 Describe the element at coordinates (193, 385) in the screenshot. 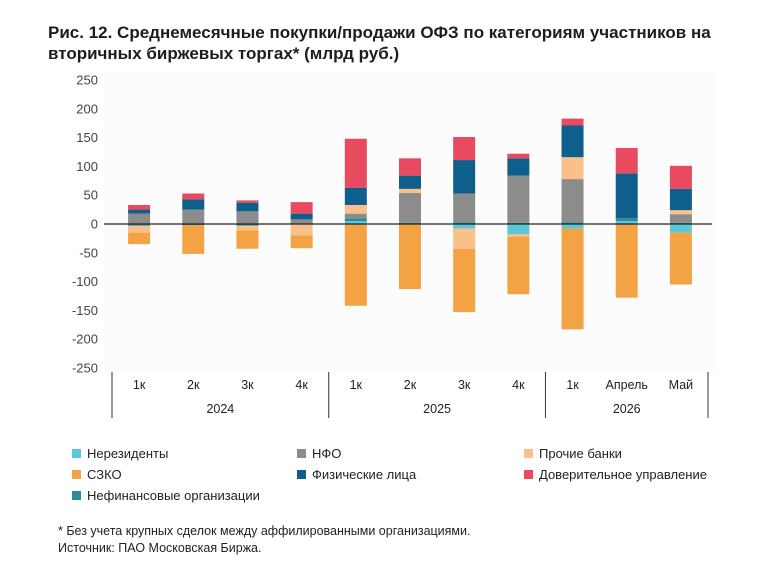

I see `x-tick-label: 2к` at that location.